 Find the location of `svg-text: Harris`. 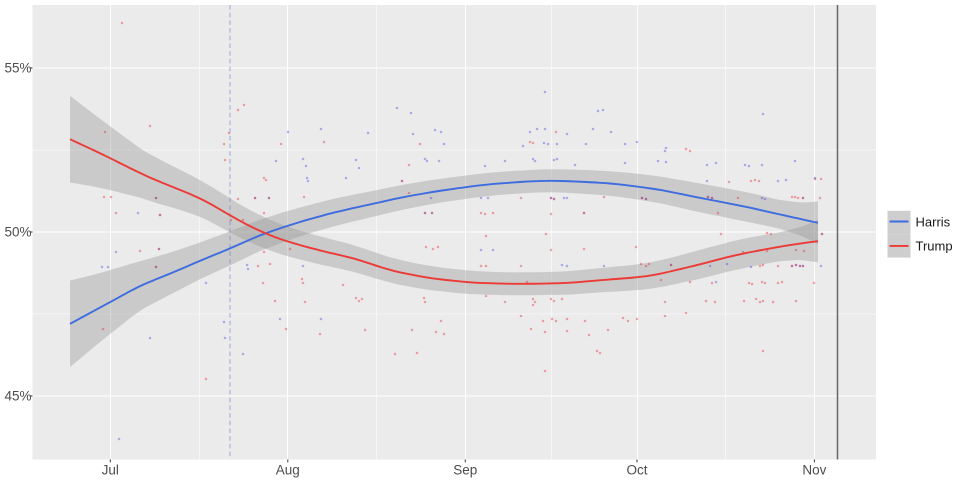

svg-text: Harris is located at coordinates (933, 222).